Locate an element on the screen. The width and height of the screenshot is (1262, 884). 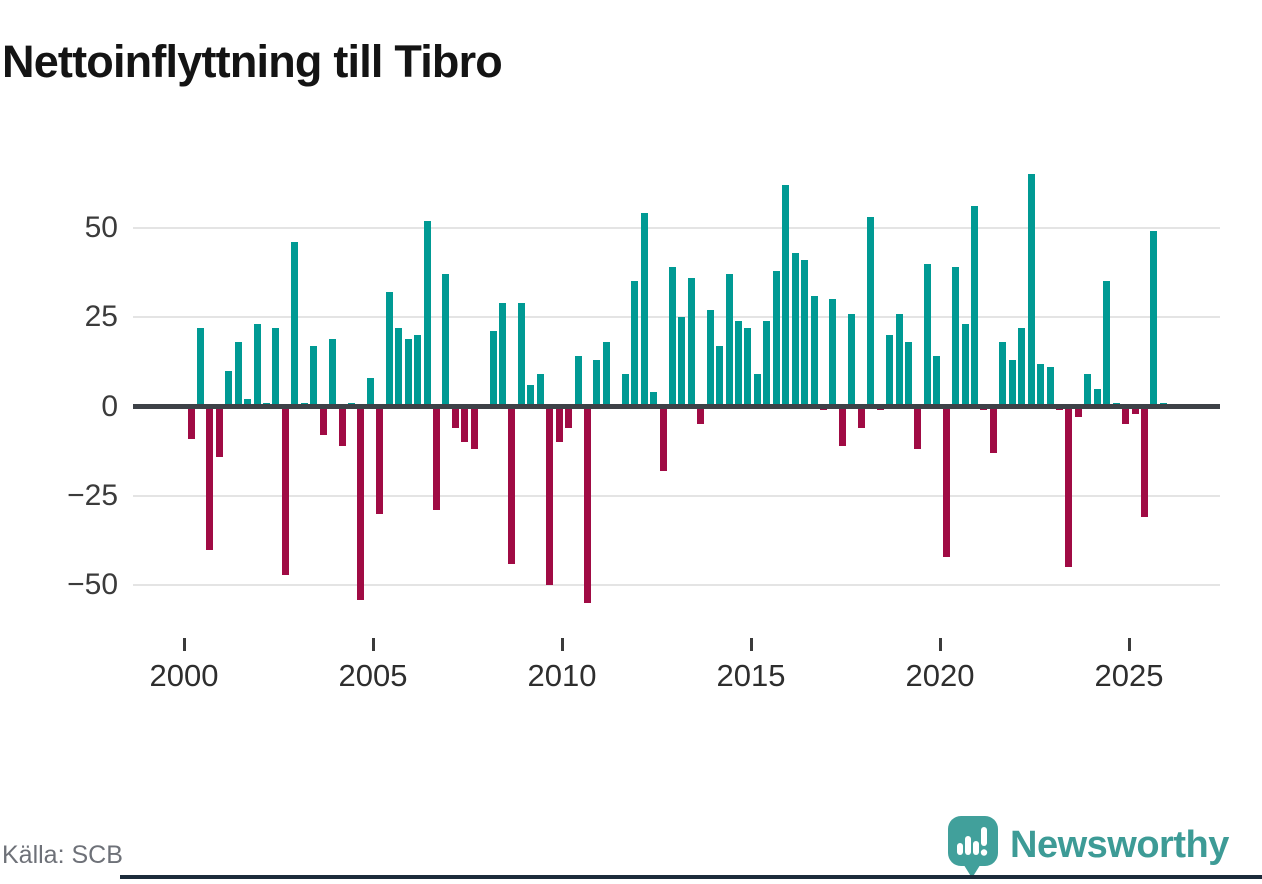
bar-2020-q4 is located at coordinates (975, 306).